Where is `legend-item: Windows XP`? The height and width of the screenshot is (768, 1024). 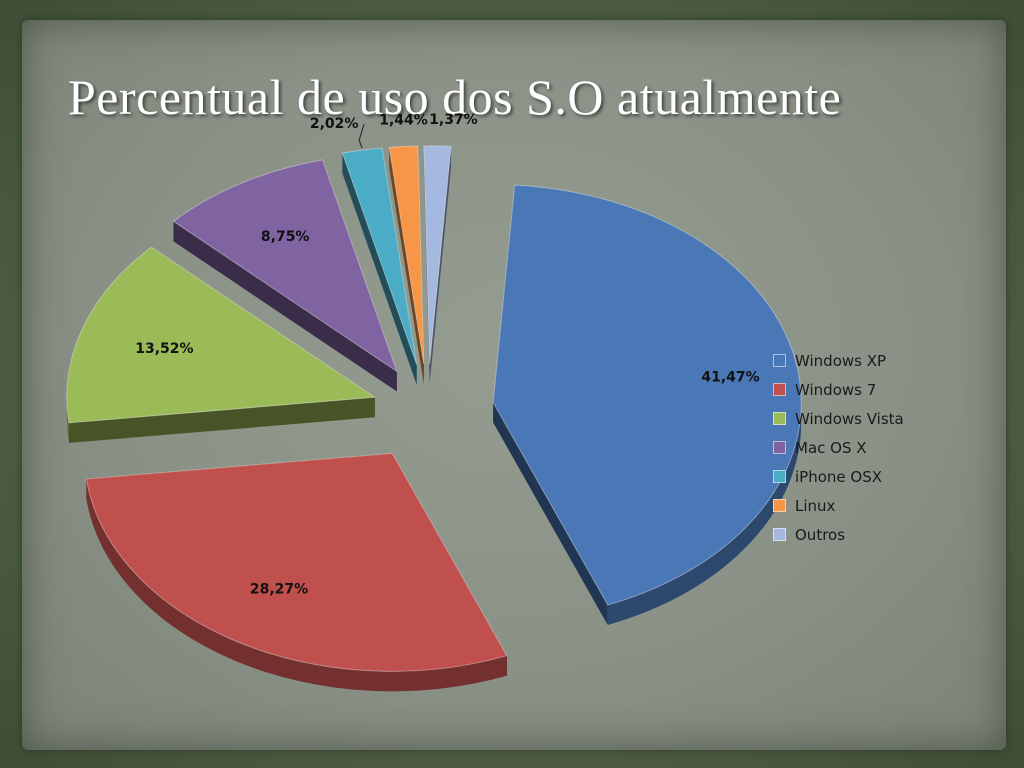 legend-item: Windows XP is located at coordinates (838, 360).